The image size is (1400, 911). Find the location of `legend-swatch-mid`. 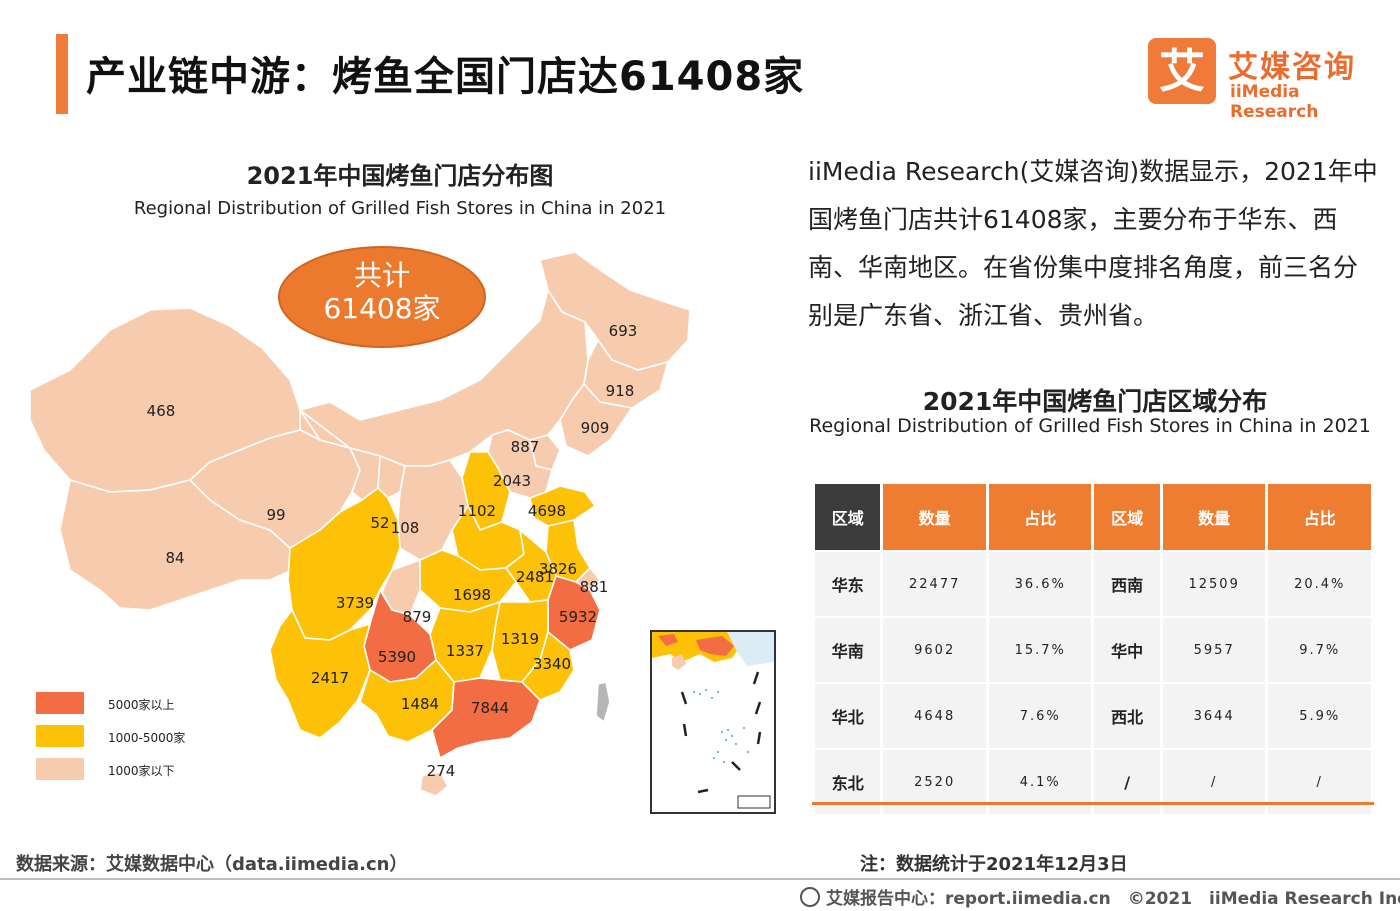

legend-swatch-mid is located at coordinates (60, 736).